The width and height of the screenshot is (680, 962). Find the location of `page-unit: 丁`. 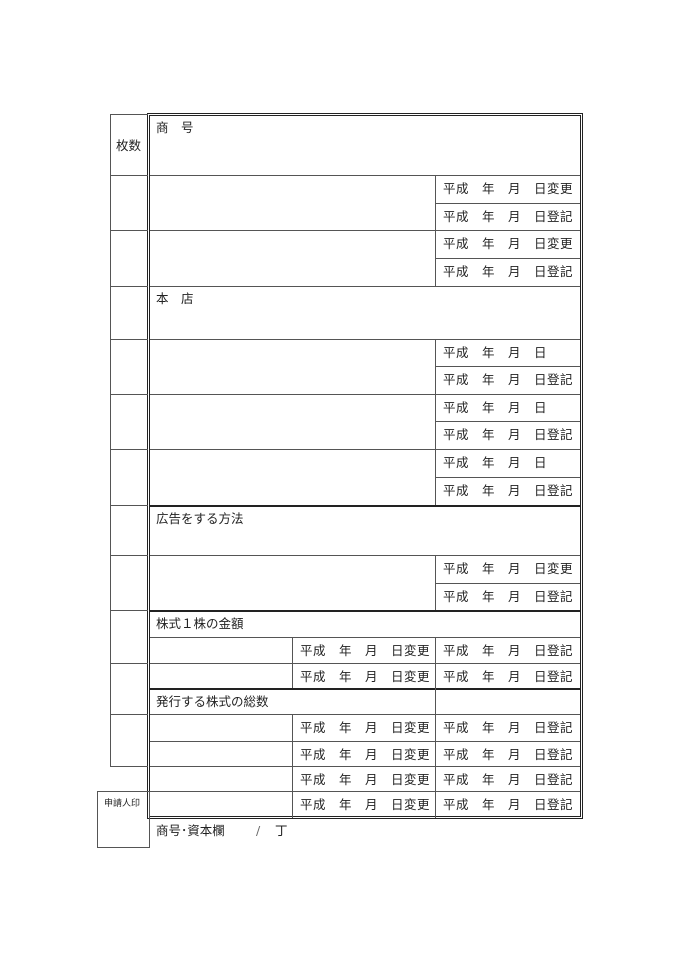

page-unit: 丁 is located at coordinates (281, 830).